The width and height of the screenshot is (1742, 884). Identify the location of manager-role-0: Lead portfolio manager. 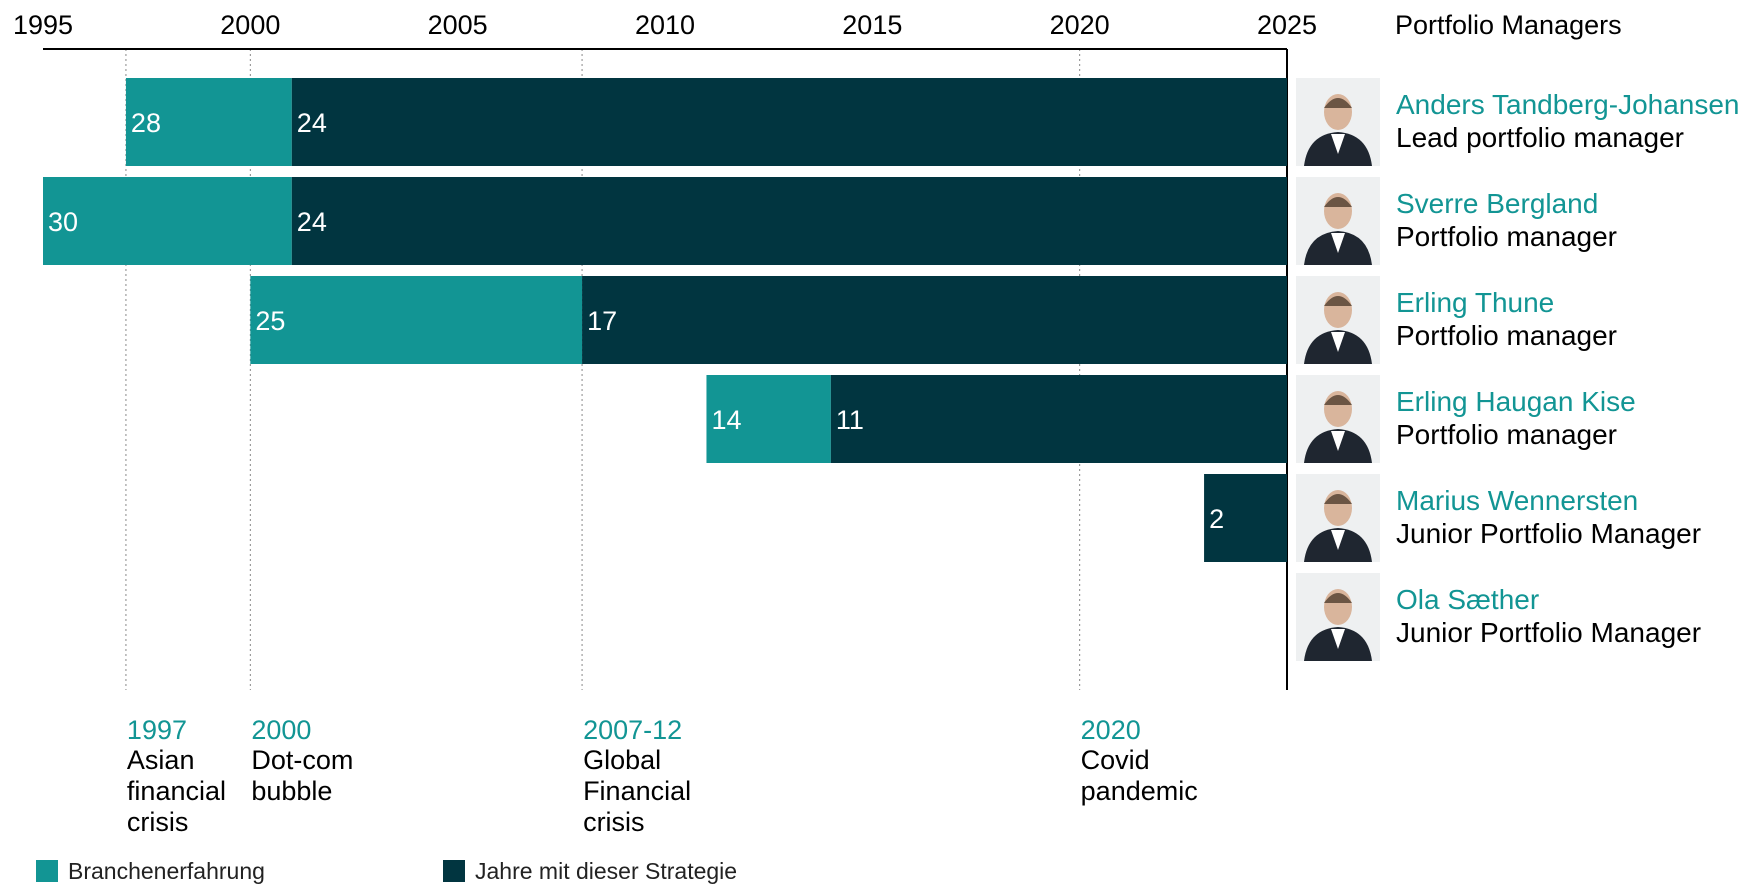
(1540, 137).